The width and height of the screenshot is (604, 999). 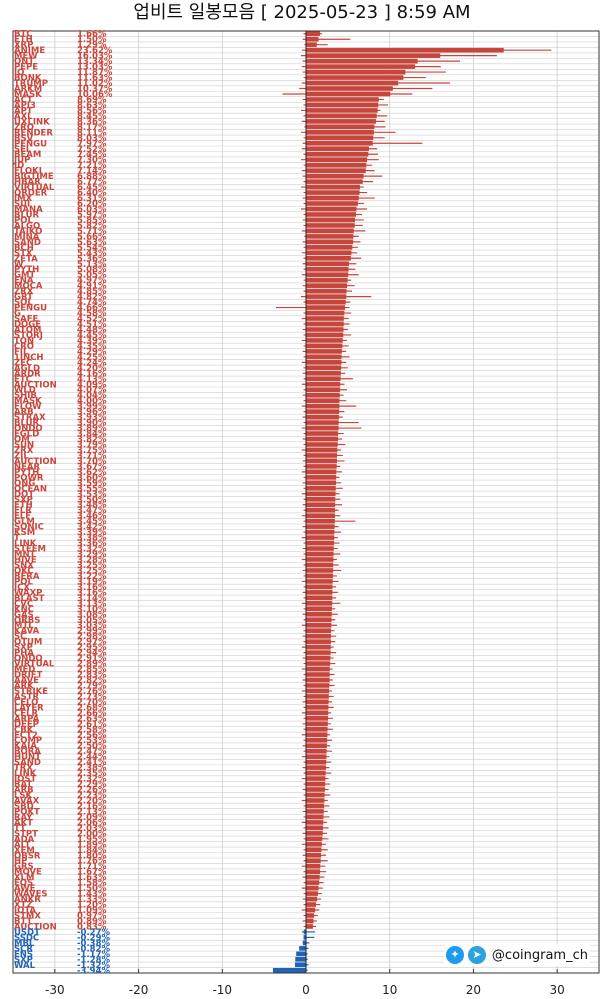 I want to click on value-label: 2.41%, so click(x=92, y=763).